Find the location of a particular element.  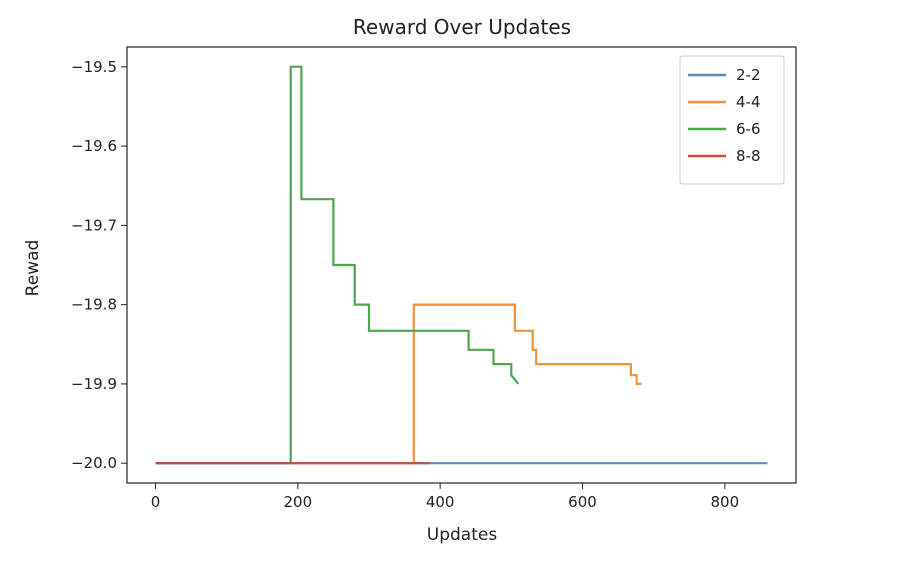

legend-label-4-4: 4-4 is located at coordinates (748, 102).